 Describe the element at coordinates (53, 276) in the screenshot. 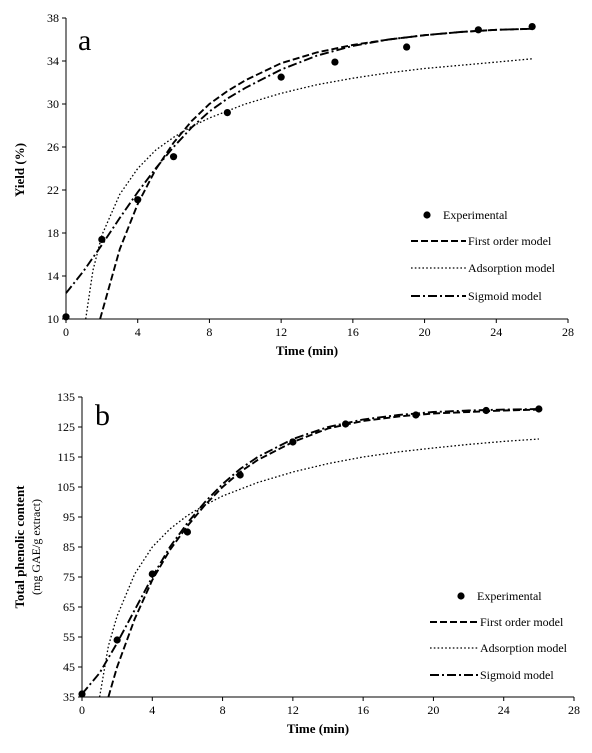

I see `y-tick-label: 14` at that location.